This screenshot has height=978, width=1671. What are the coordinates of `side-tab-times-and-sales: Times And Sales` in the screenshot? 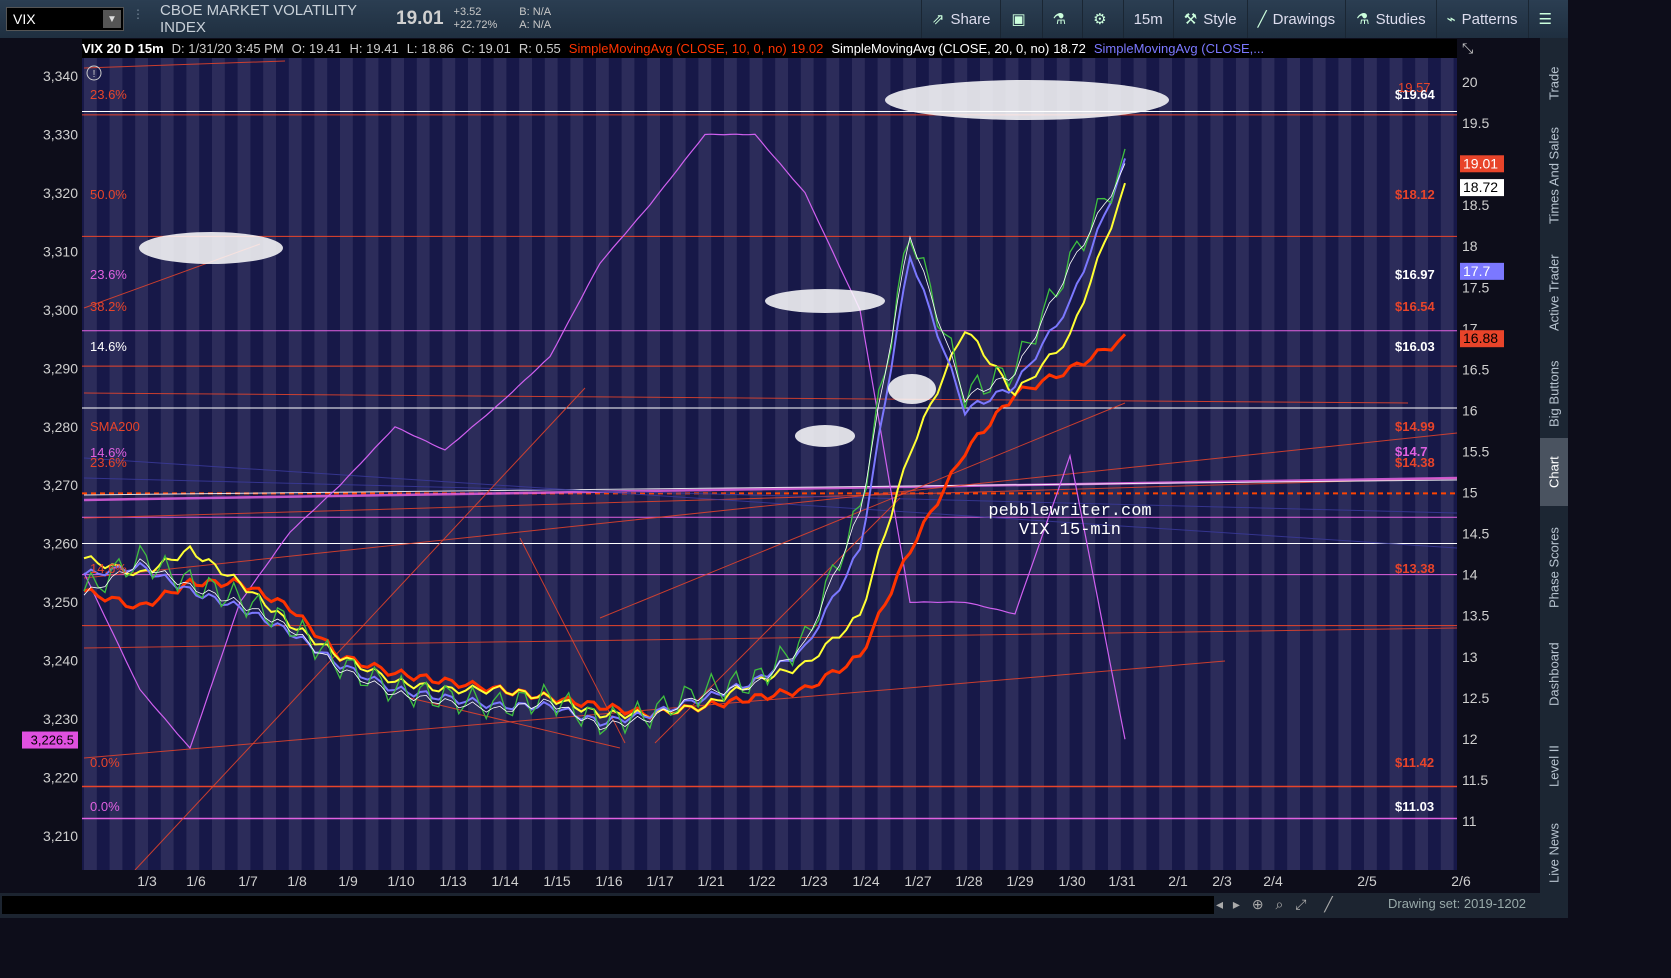 It's located at (1554, 175).